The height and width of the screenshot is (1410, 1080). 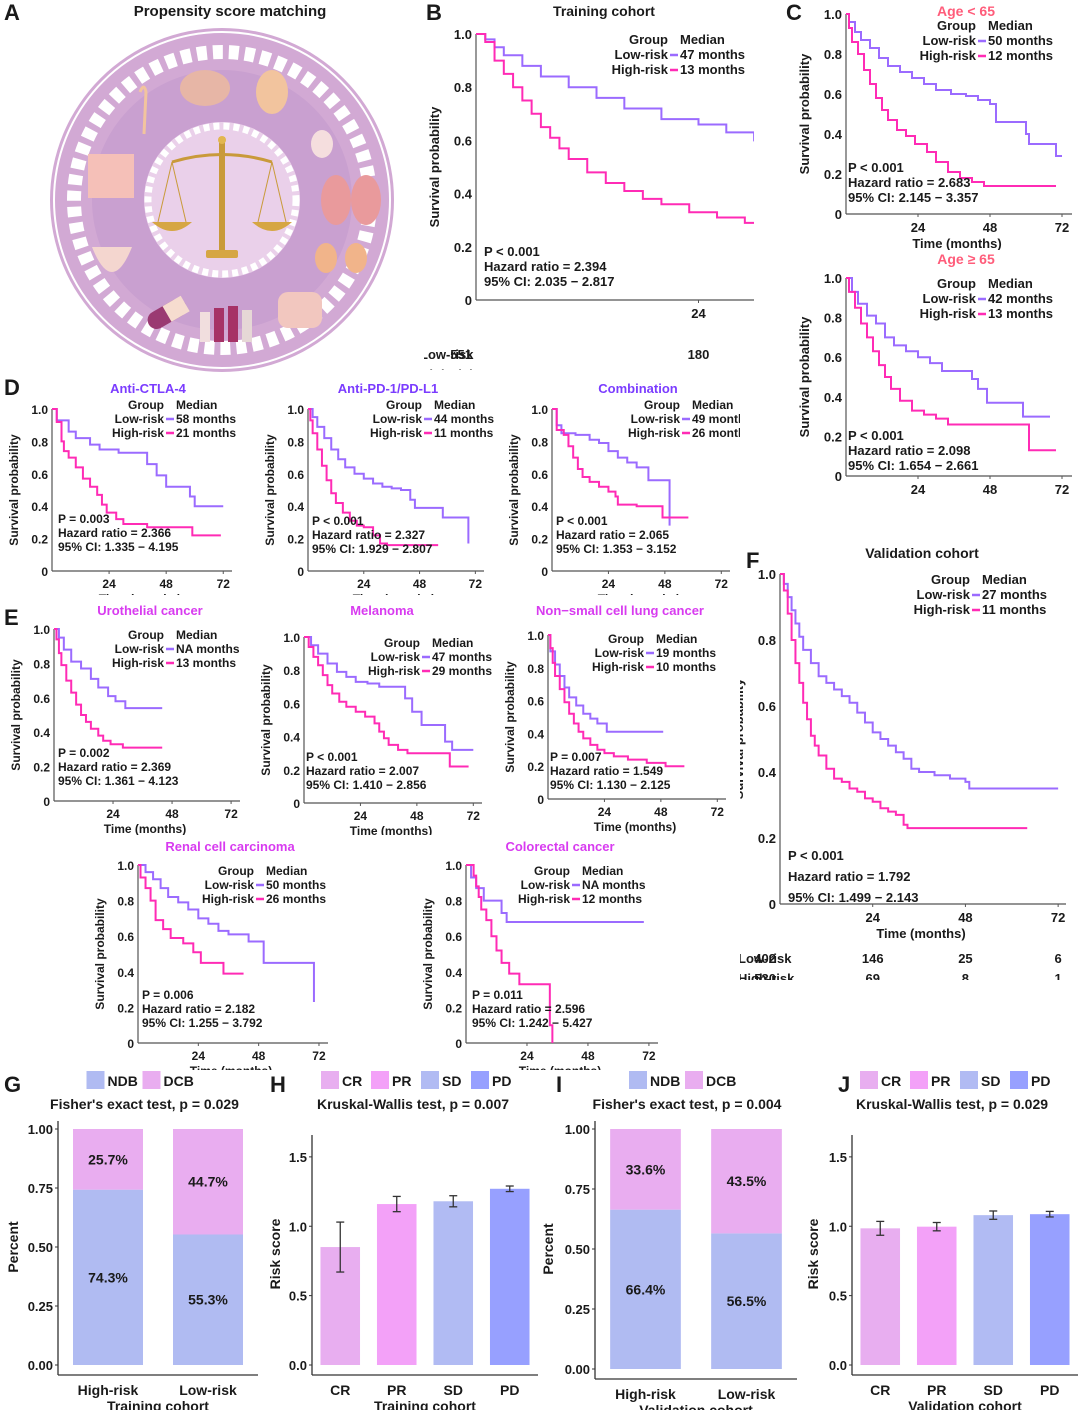 What do you see at coordinates (453, 1390) in the screenshot?
I see `x-tick-label: SD` at bounding box center [453, 1390].